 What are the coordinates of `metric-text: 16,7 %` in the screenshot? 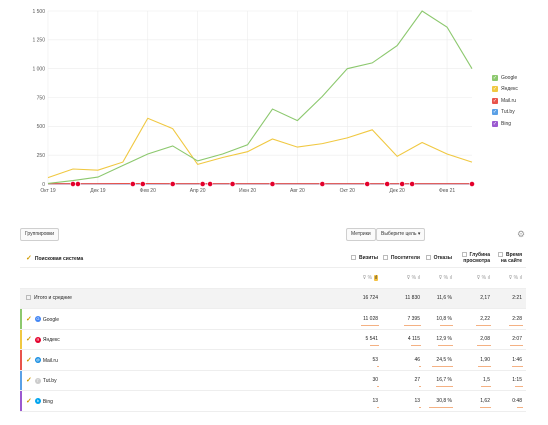 It's located at (444, 380).